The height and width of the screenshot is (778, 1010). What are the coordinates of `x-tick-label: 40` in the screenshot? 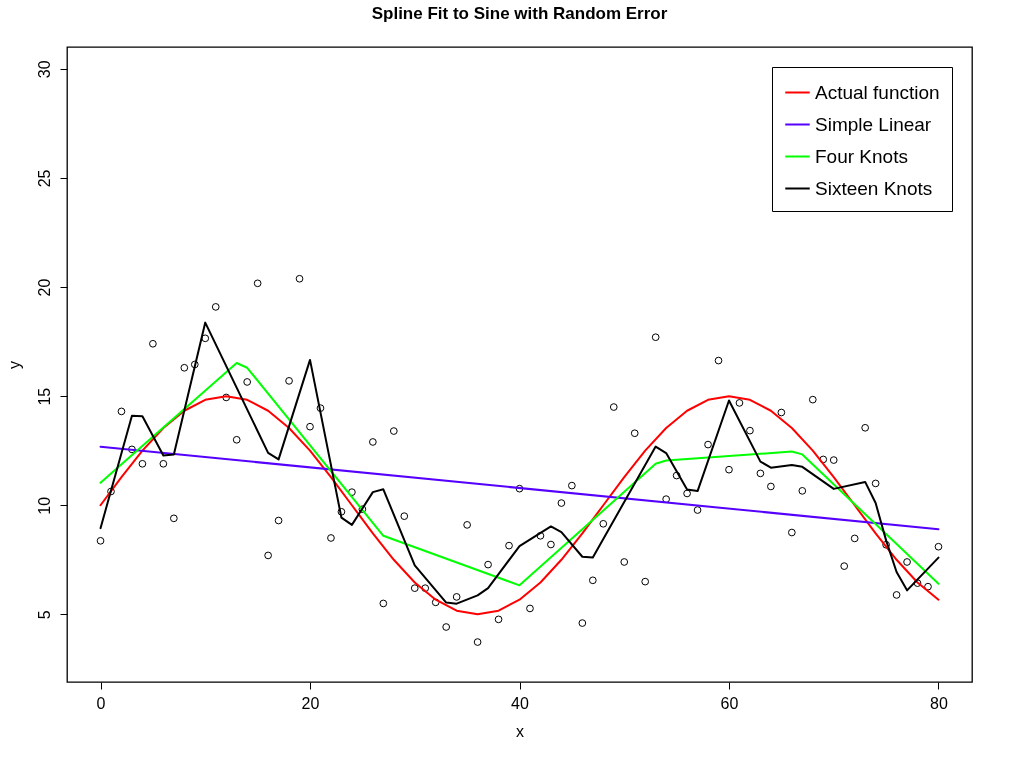 It's located at (520, 703).